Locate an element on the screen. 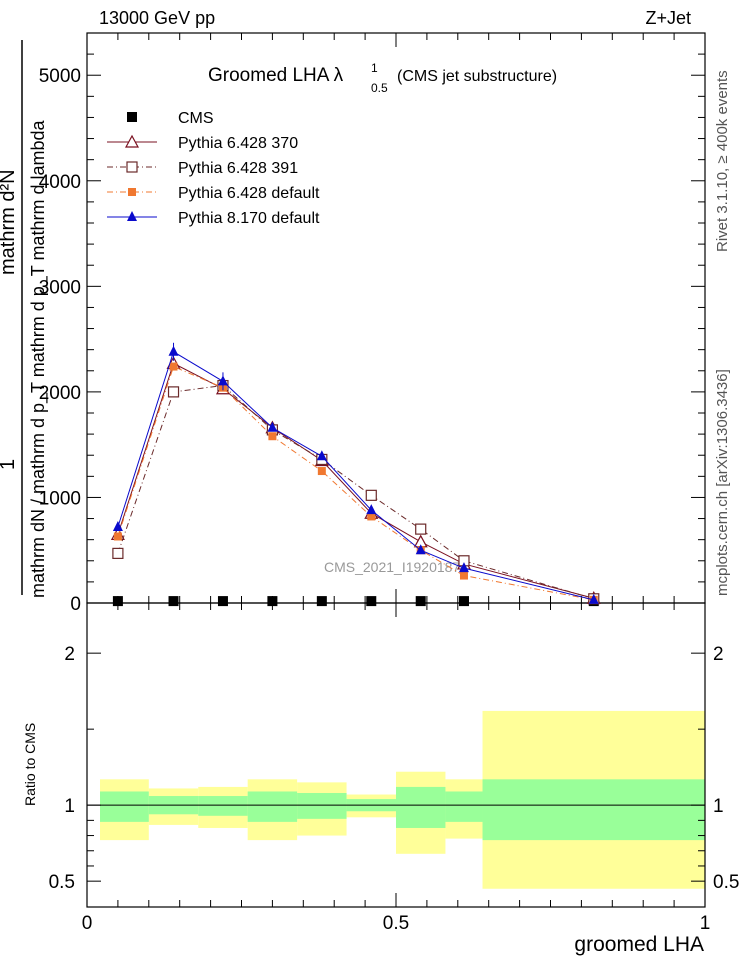 The height and width of the screenshot is (972, 746). main-y-tick-label: 4000 is located at coordinates (60, 182).